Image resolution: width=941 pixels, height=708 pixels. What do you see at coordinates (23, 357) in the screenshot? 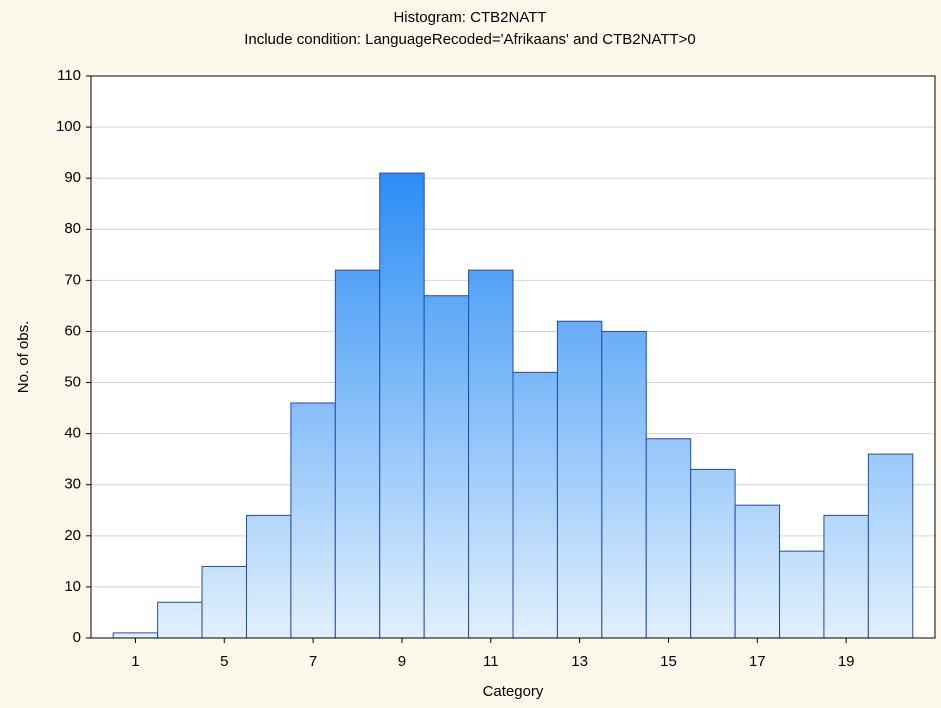
I see `y-axis-label: No. of obs.` at bounding box center [23, 357].